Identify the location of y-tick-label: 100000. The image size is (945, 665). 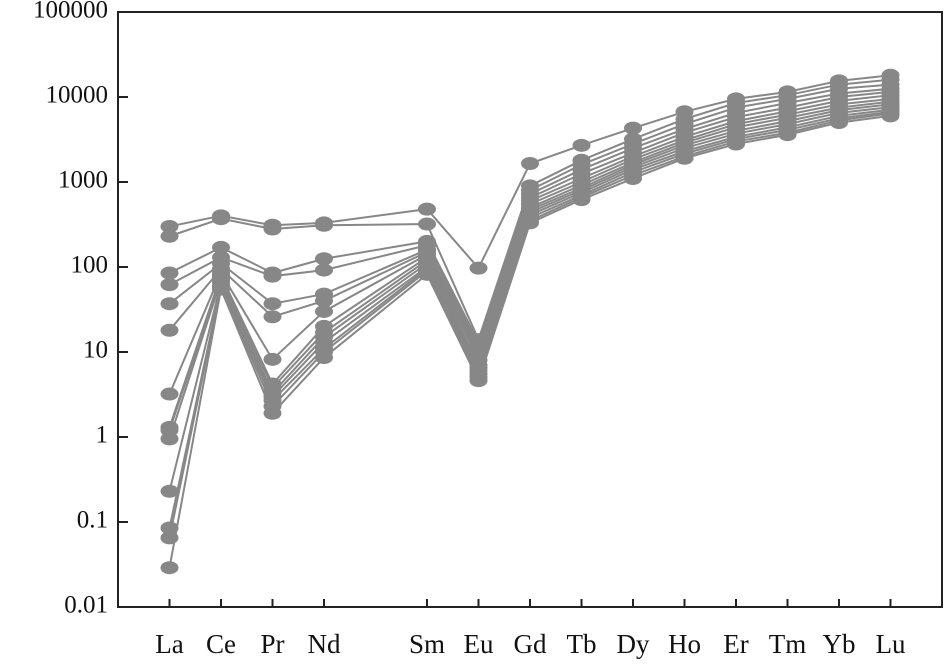
(70, 12).